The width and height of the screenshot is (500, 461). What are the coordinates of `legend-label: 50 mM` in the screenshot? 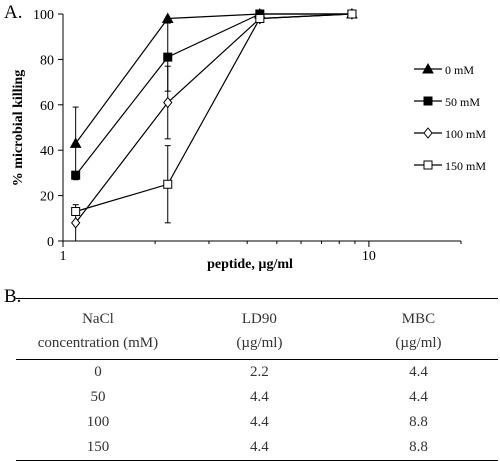 It's located at (462, 102).